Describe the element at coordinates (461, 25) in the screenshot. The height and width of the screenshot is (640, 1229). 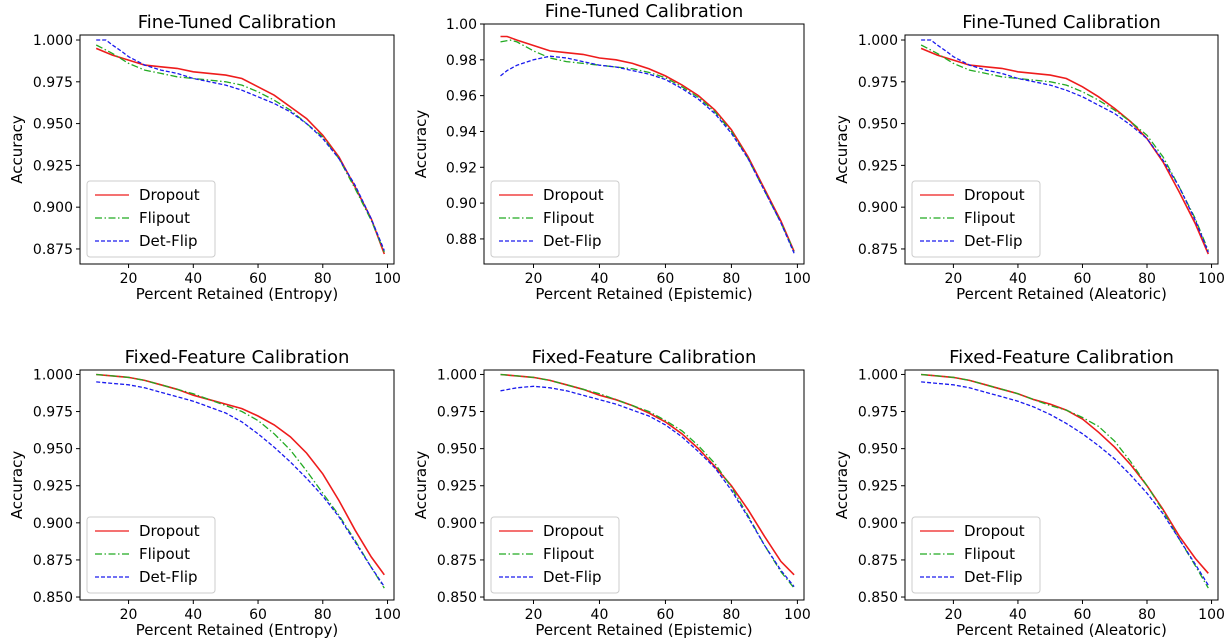
I see `y-tick-label: 1.00` at that location.